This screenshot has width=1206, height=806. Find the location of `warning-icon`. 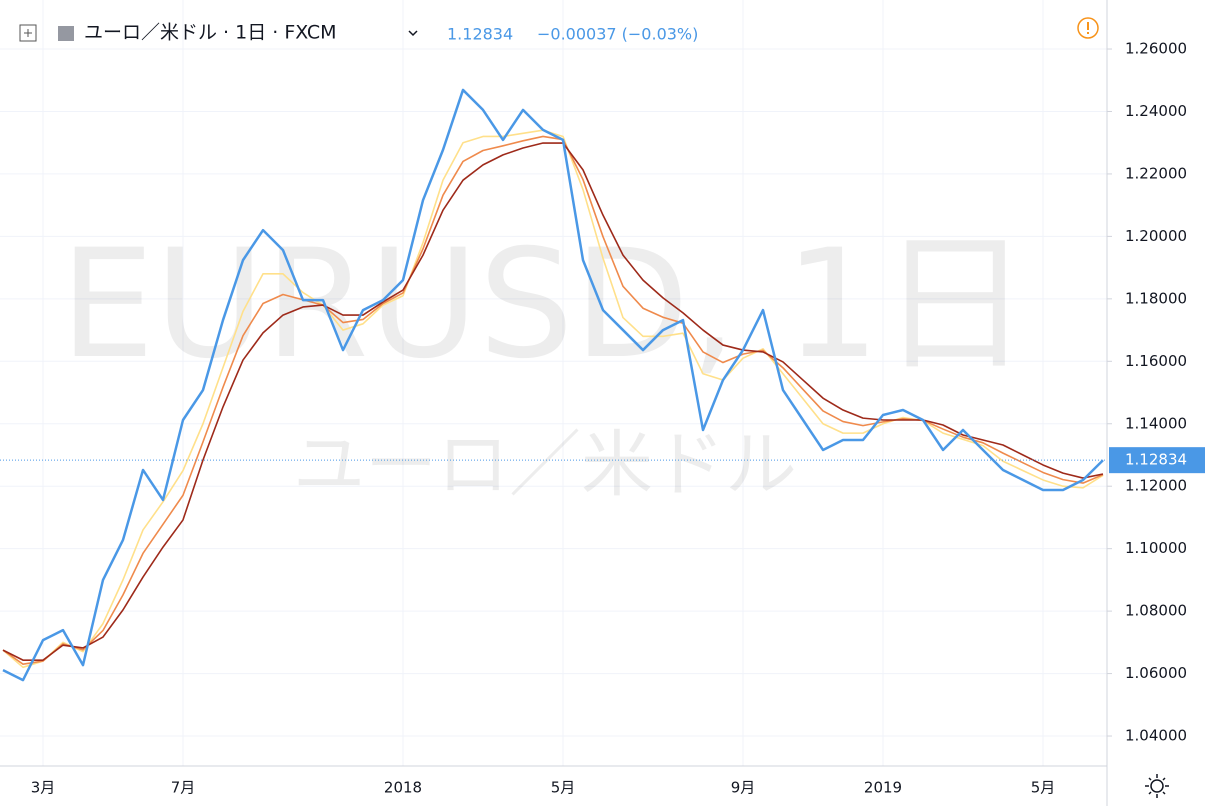

warning-icon is located at coordinates (1088, 28).